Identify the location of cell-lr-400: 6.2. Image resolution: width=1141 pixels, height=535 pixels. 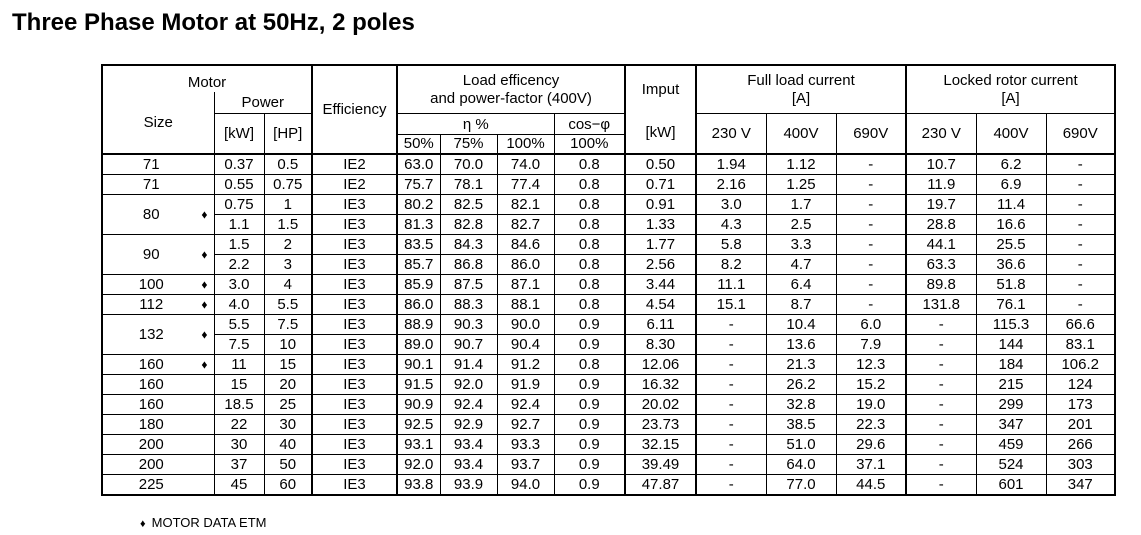
(1011, 164).